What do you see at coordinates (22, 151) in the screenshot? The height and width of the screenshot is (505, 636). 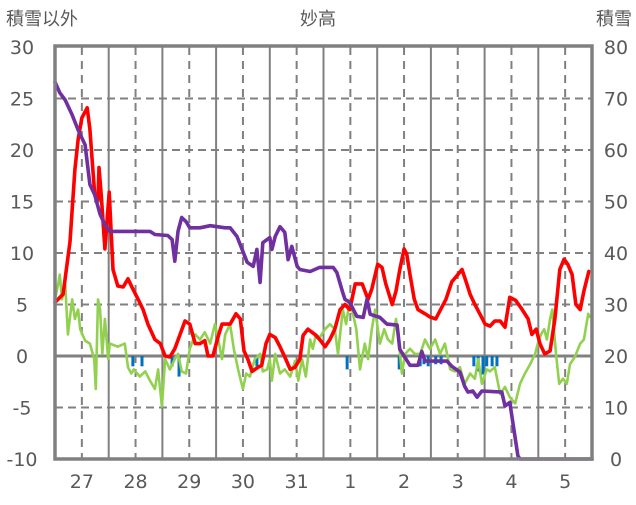 I see `y-left-tick-label: 20` at bounding box center [22, 151].